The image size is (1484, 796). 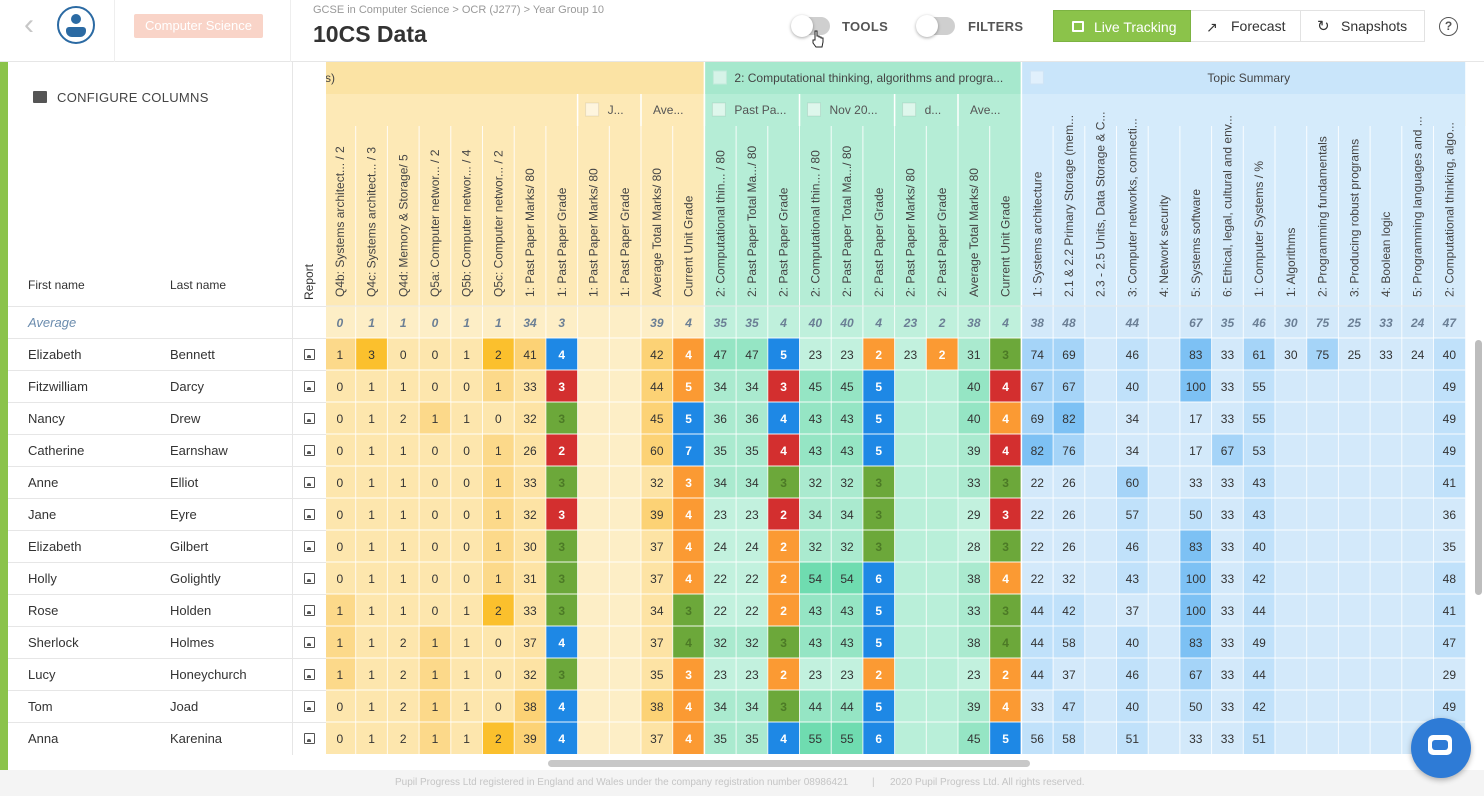 What do you see at coordinates (167, 738) in the screenshot?
I see `student-row: Anna Karenina` at bounding box center [167, 738].